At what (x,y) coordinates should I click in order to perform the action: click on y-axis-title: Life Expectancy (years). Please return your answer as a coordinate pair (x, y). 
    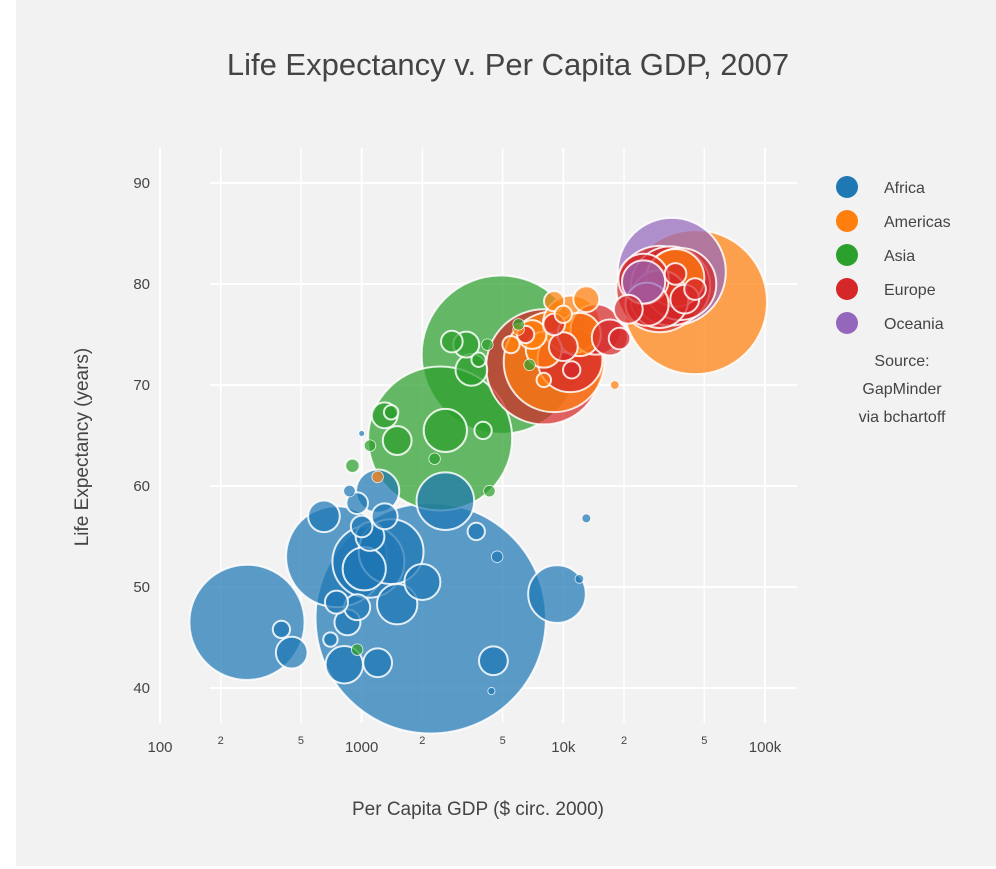
    Looking at the image, I should click on (82, 447).